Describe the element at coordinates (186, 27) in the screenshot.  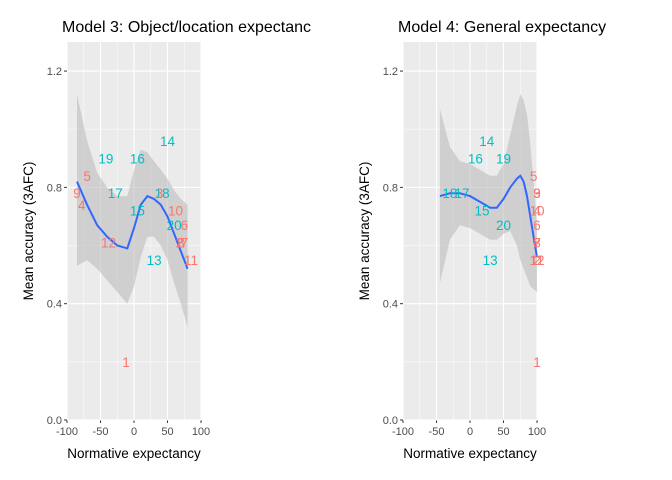
I see `chart-title: Model 3: Object/location expectanc` at that location.